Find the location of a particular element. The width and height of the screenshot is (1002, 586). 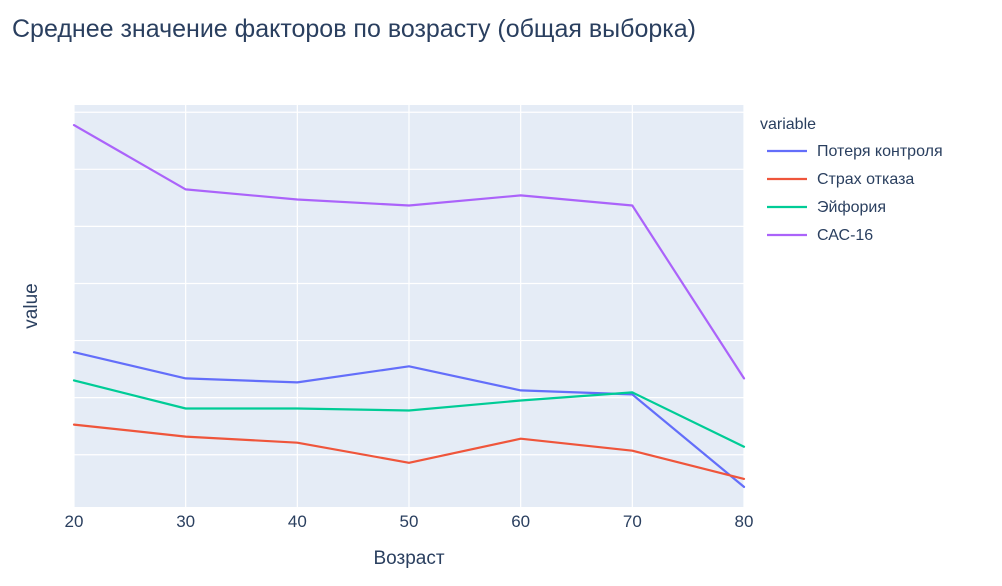

x-tick-label: 80 is located at coordinates (744, 521).